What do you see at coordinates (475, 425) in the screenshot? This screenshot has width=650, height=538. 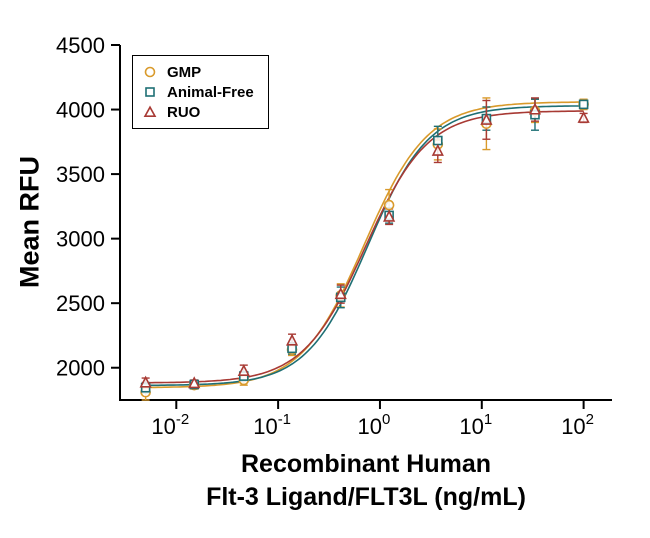 I see `svg-text: 10¹` at bounding box center [475, 425].